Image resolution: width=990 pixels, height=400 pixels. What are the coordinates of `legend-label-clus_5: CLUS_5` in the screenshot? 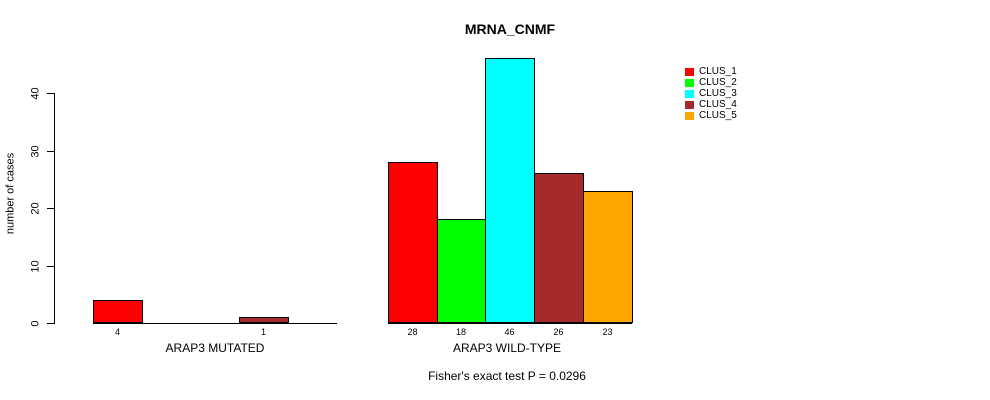 It's located at (718, 115).